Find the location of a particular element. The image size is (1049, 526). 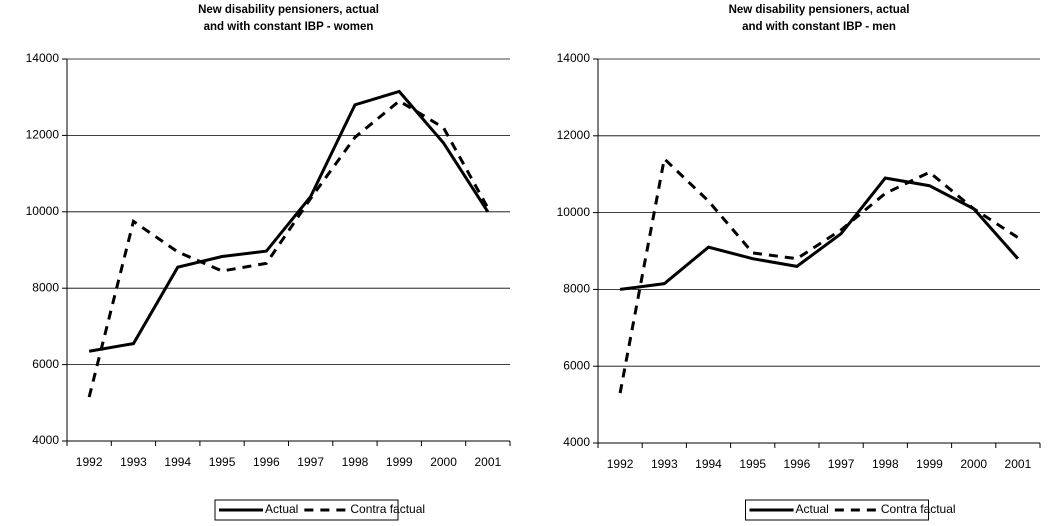

chart-title: and with constant IBP - women is located at coordinates (289, 27).